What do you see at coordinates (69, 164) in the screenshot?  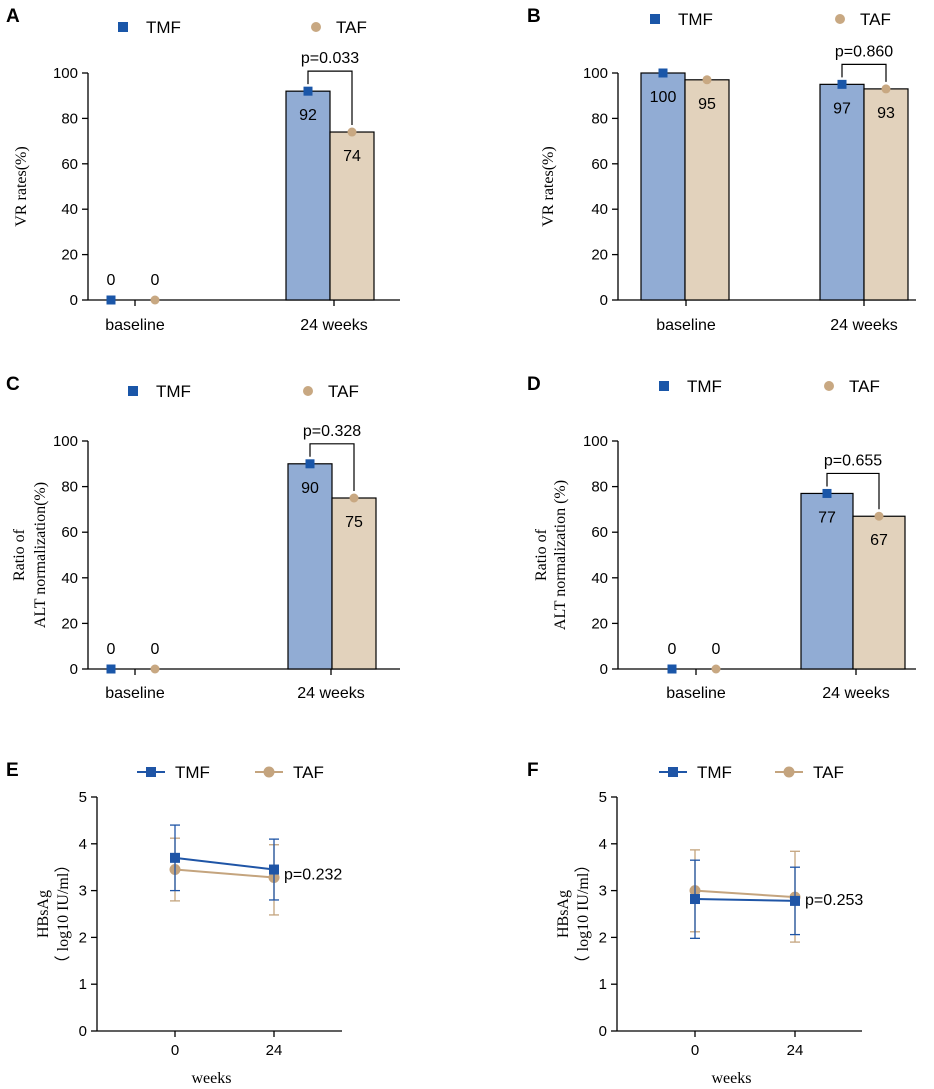 I see `panel-a-y-tick-label: 60` at bounding box center [69, 164].